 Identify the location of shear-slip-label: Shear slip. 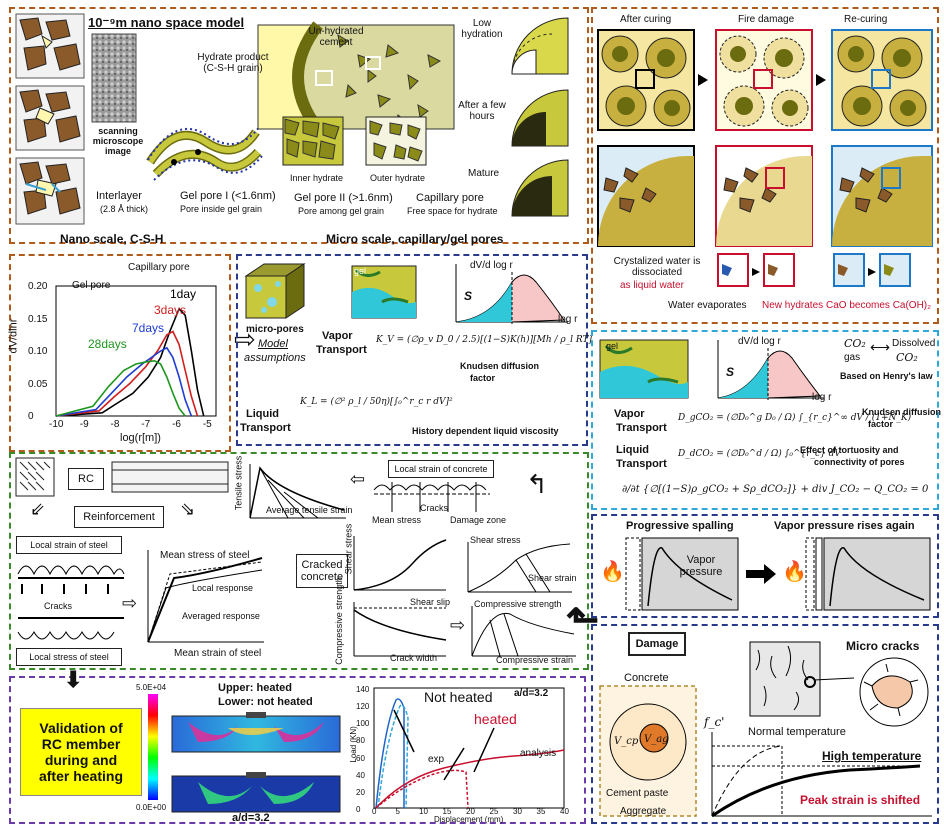
(430, 602).